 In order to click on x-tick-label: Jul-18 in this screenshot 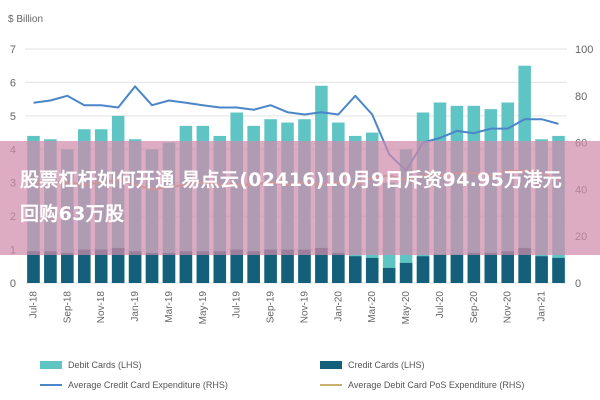, I will do `click(33, 305)`.